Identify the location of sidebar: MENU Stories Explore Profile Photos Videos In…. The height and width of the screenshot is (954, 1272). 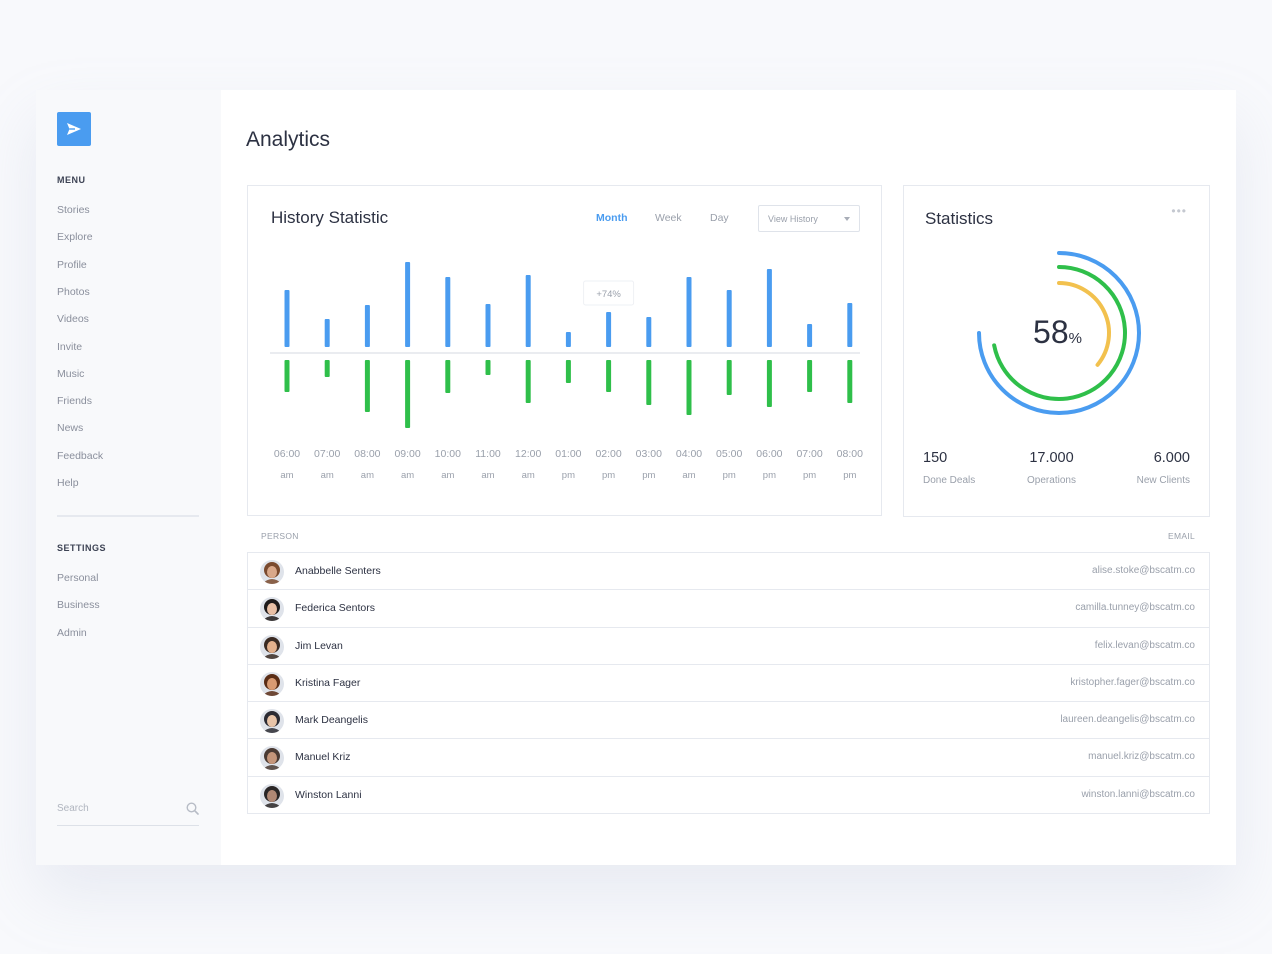
(128, 477).